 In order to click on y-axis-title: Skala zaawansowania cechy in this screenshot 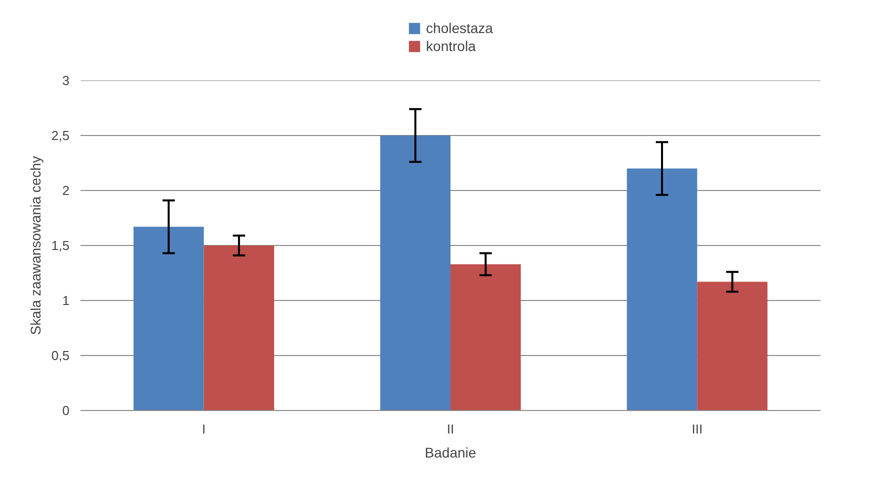, I will do `click(35, 245)`.